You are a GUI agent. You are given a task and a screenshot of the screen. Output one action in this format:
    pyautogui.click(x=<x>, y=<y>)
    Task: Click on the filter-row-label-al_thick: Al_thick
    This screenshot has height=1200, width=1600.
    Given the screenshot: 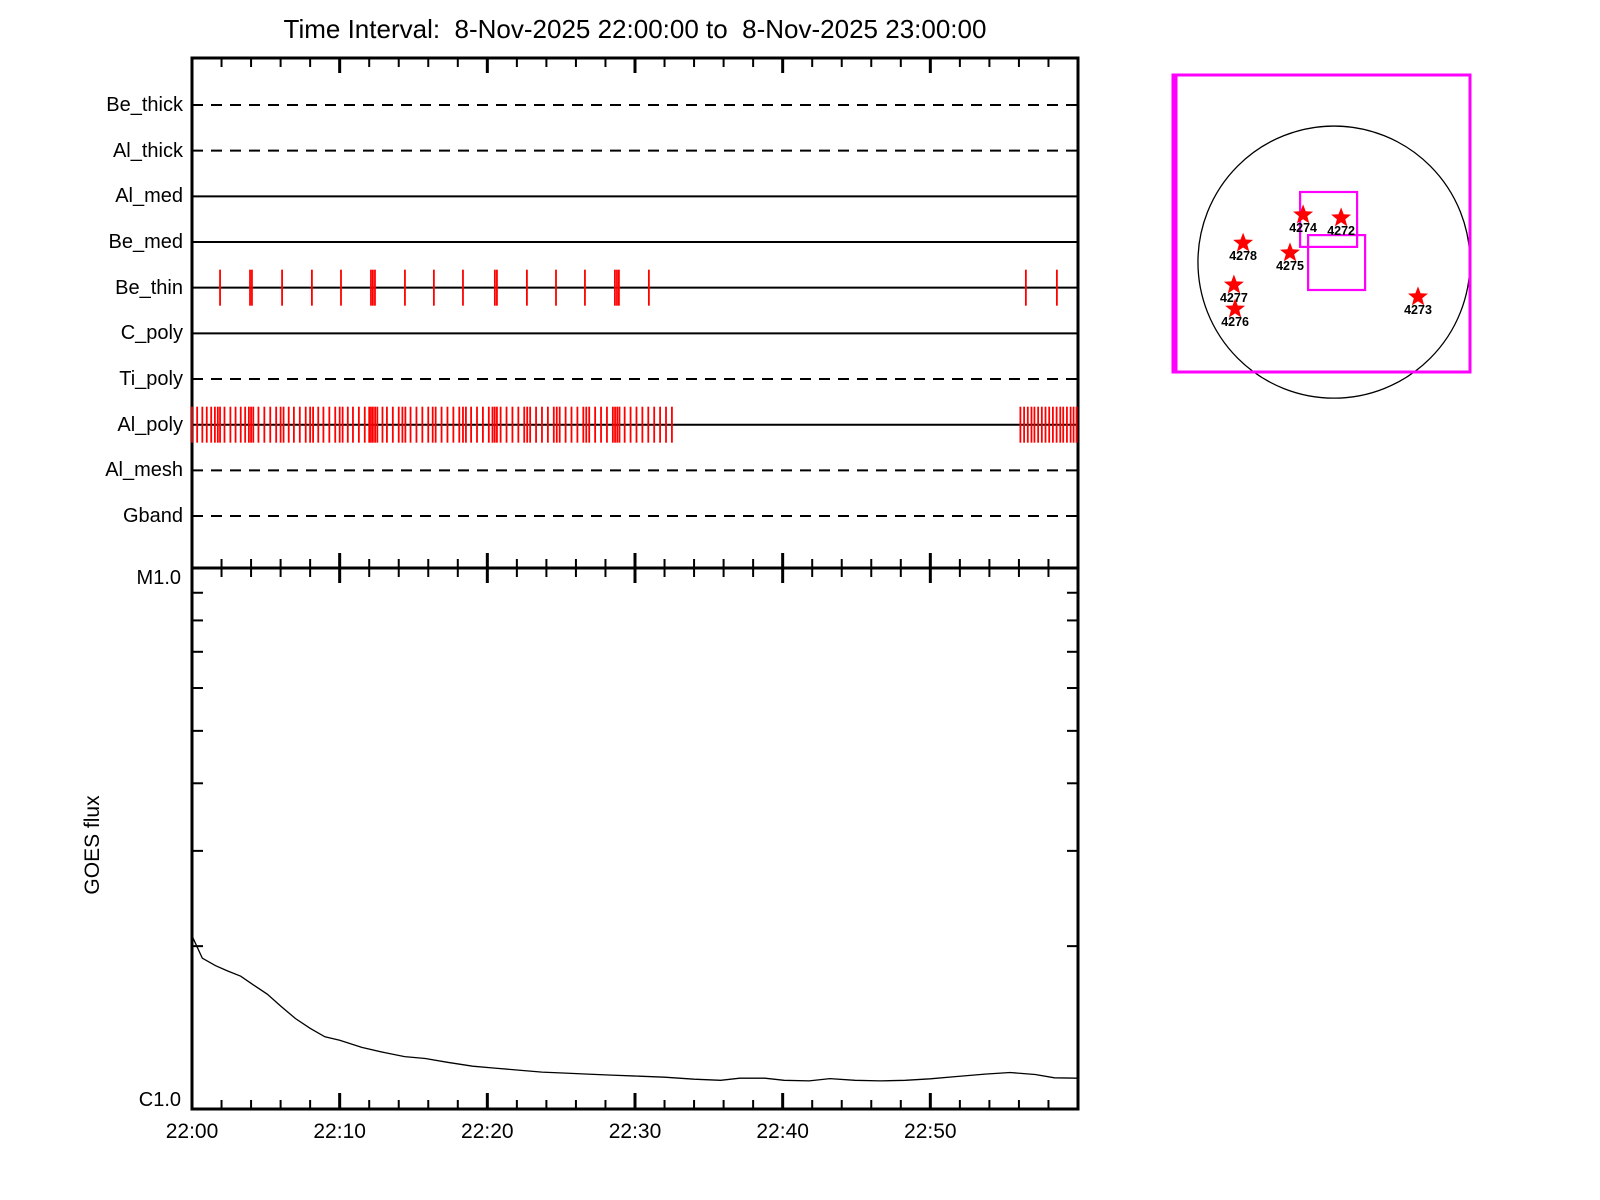 What is the action you would take?
    pyautogui.click(x=147, y=150)
    